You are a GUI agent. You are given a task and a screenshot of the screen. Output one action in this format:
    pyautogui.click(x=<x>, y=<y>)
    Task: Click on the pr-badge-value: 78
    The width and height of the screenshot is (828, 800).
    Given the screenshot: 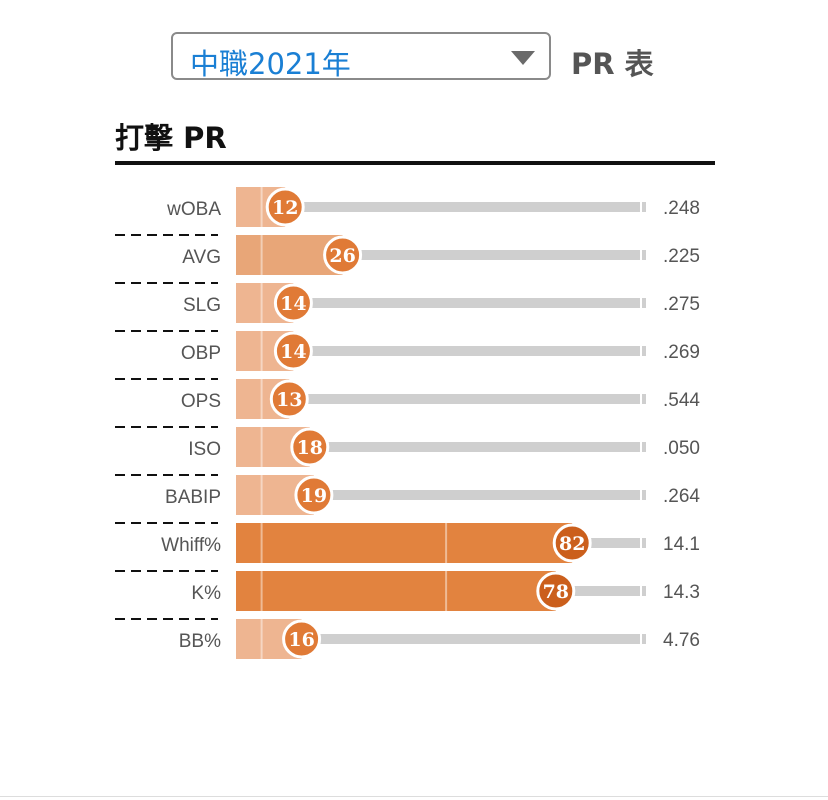 What is the action you would take?
    pyautogui.click(x=556, y=592)
    